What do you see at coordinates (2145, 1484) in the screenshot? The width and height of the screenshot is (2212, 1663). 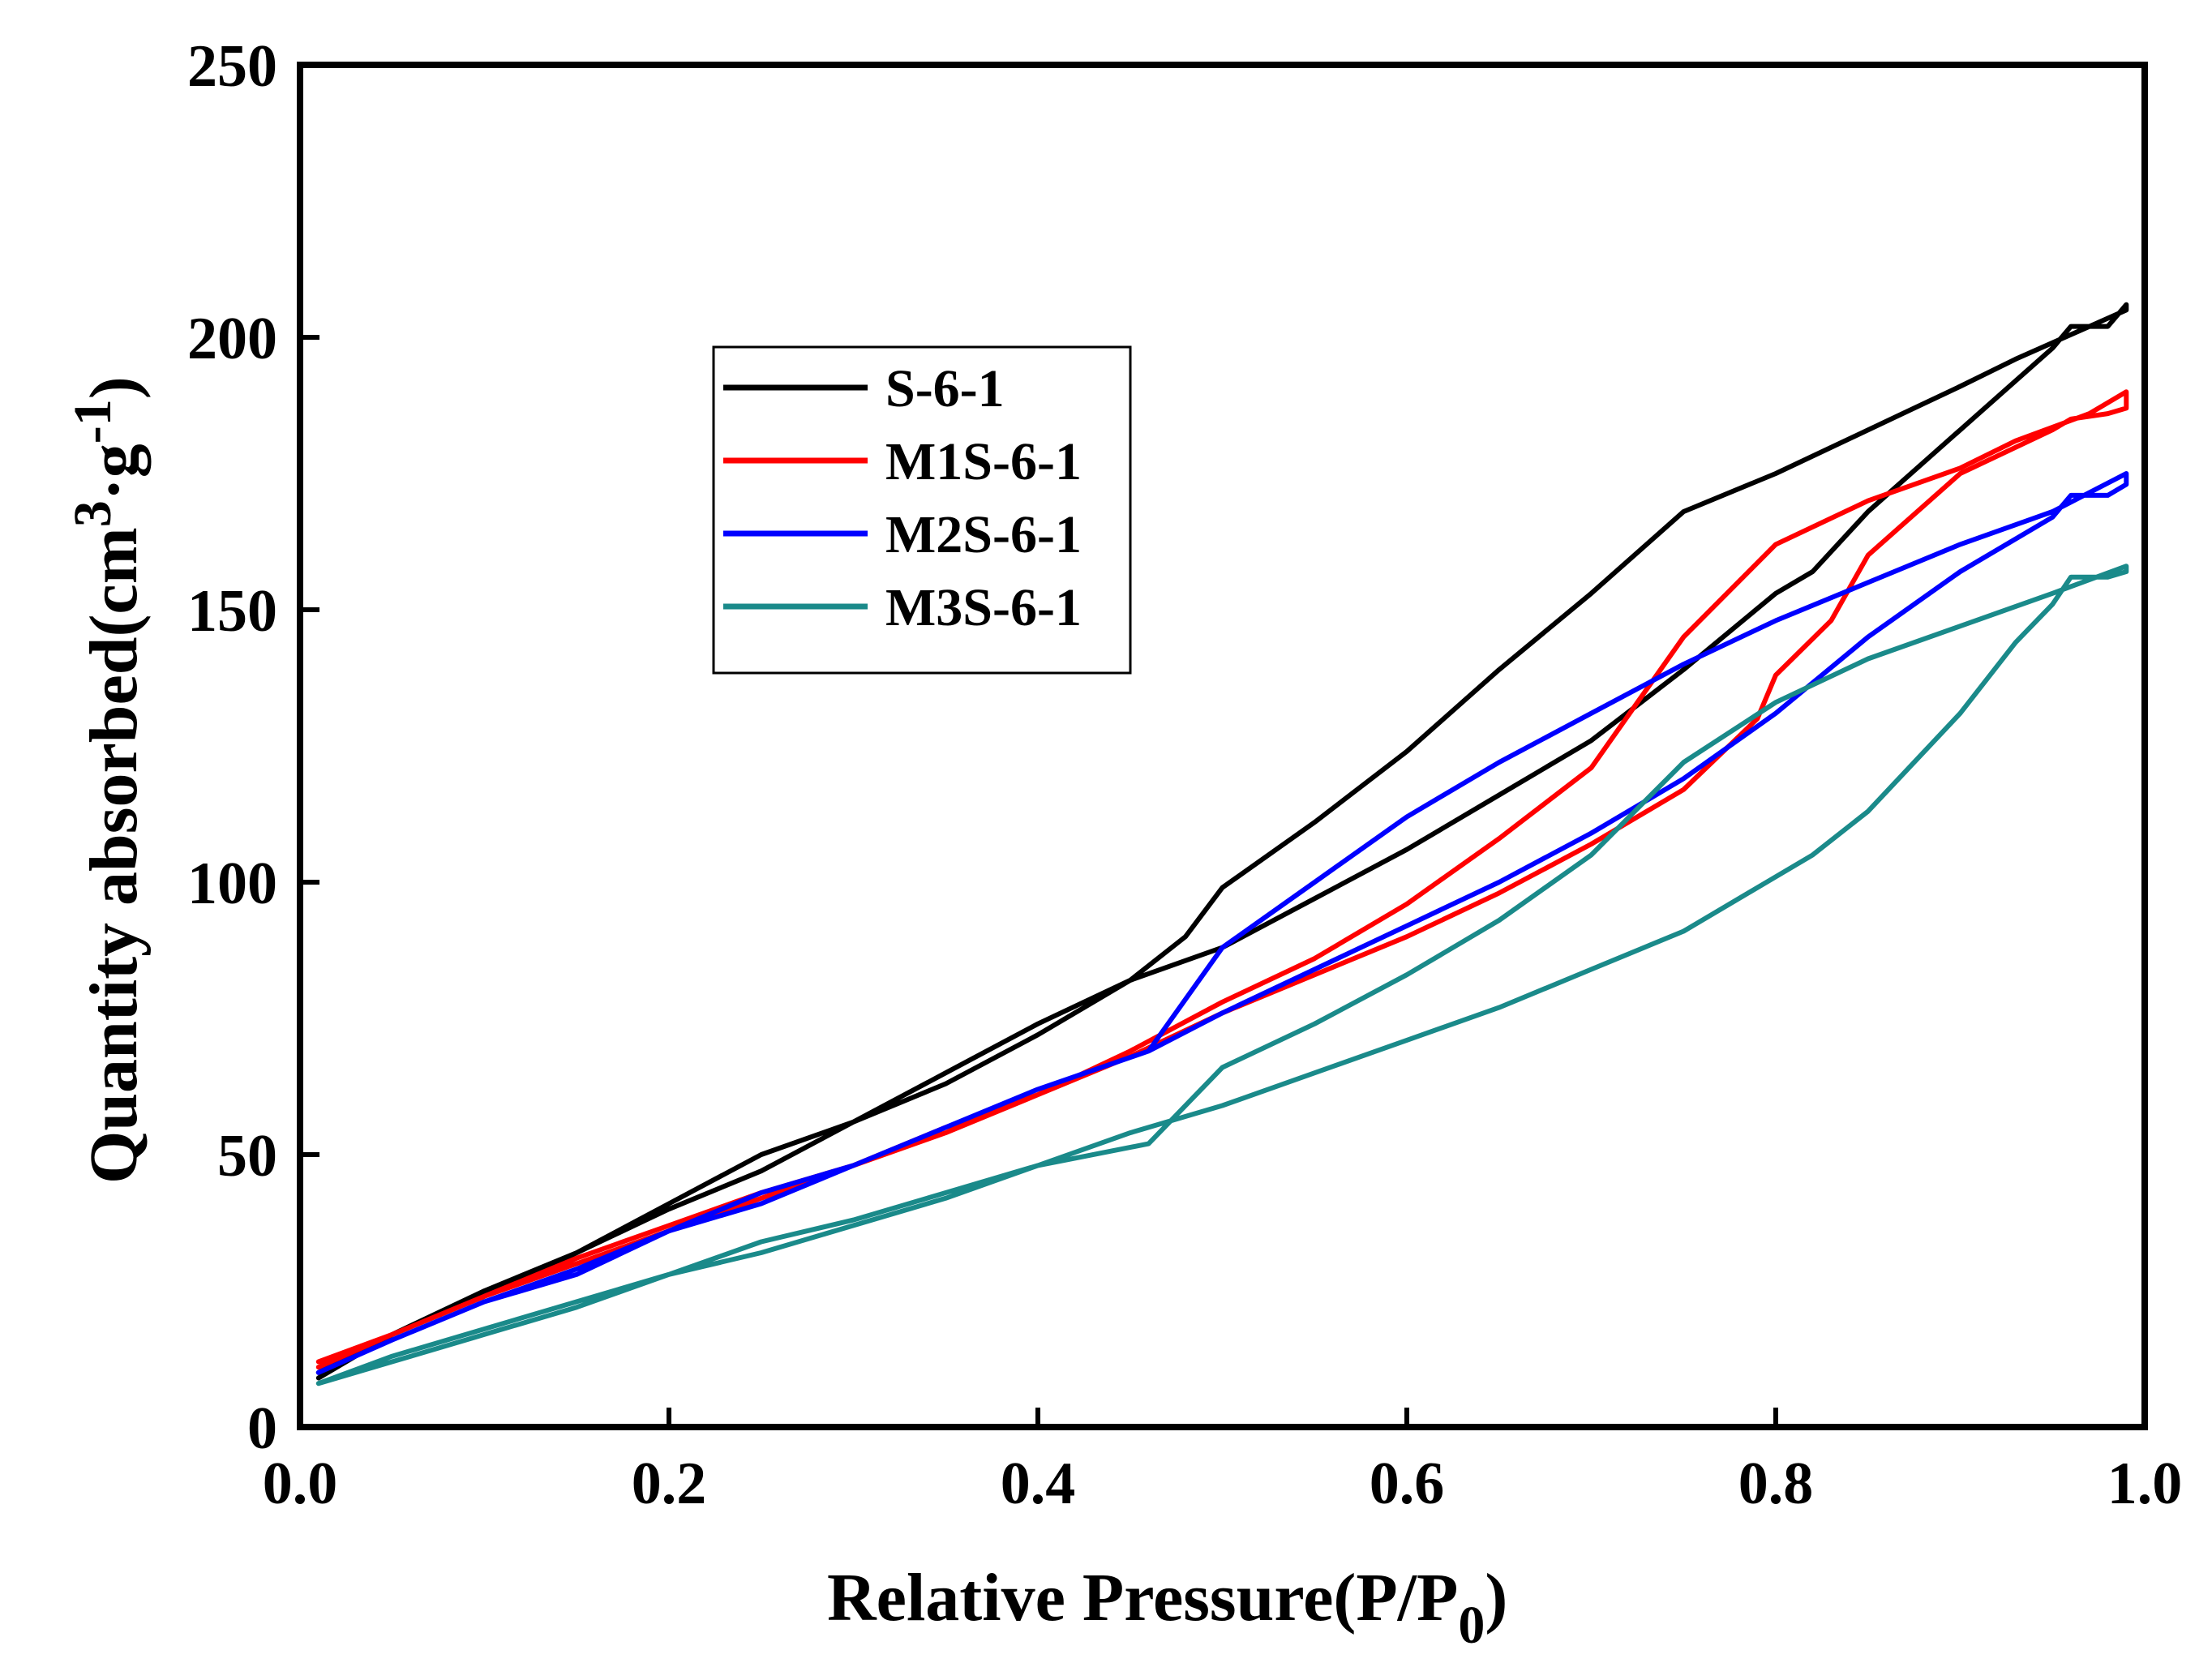 I see `x-tick-label-5: 1.0` at bounding box center [2145, 1484].